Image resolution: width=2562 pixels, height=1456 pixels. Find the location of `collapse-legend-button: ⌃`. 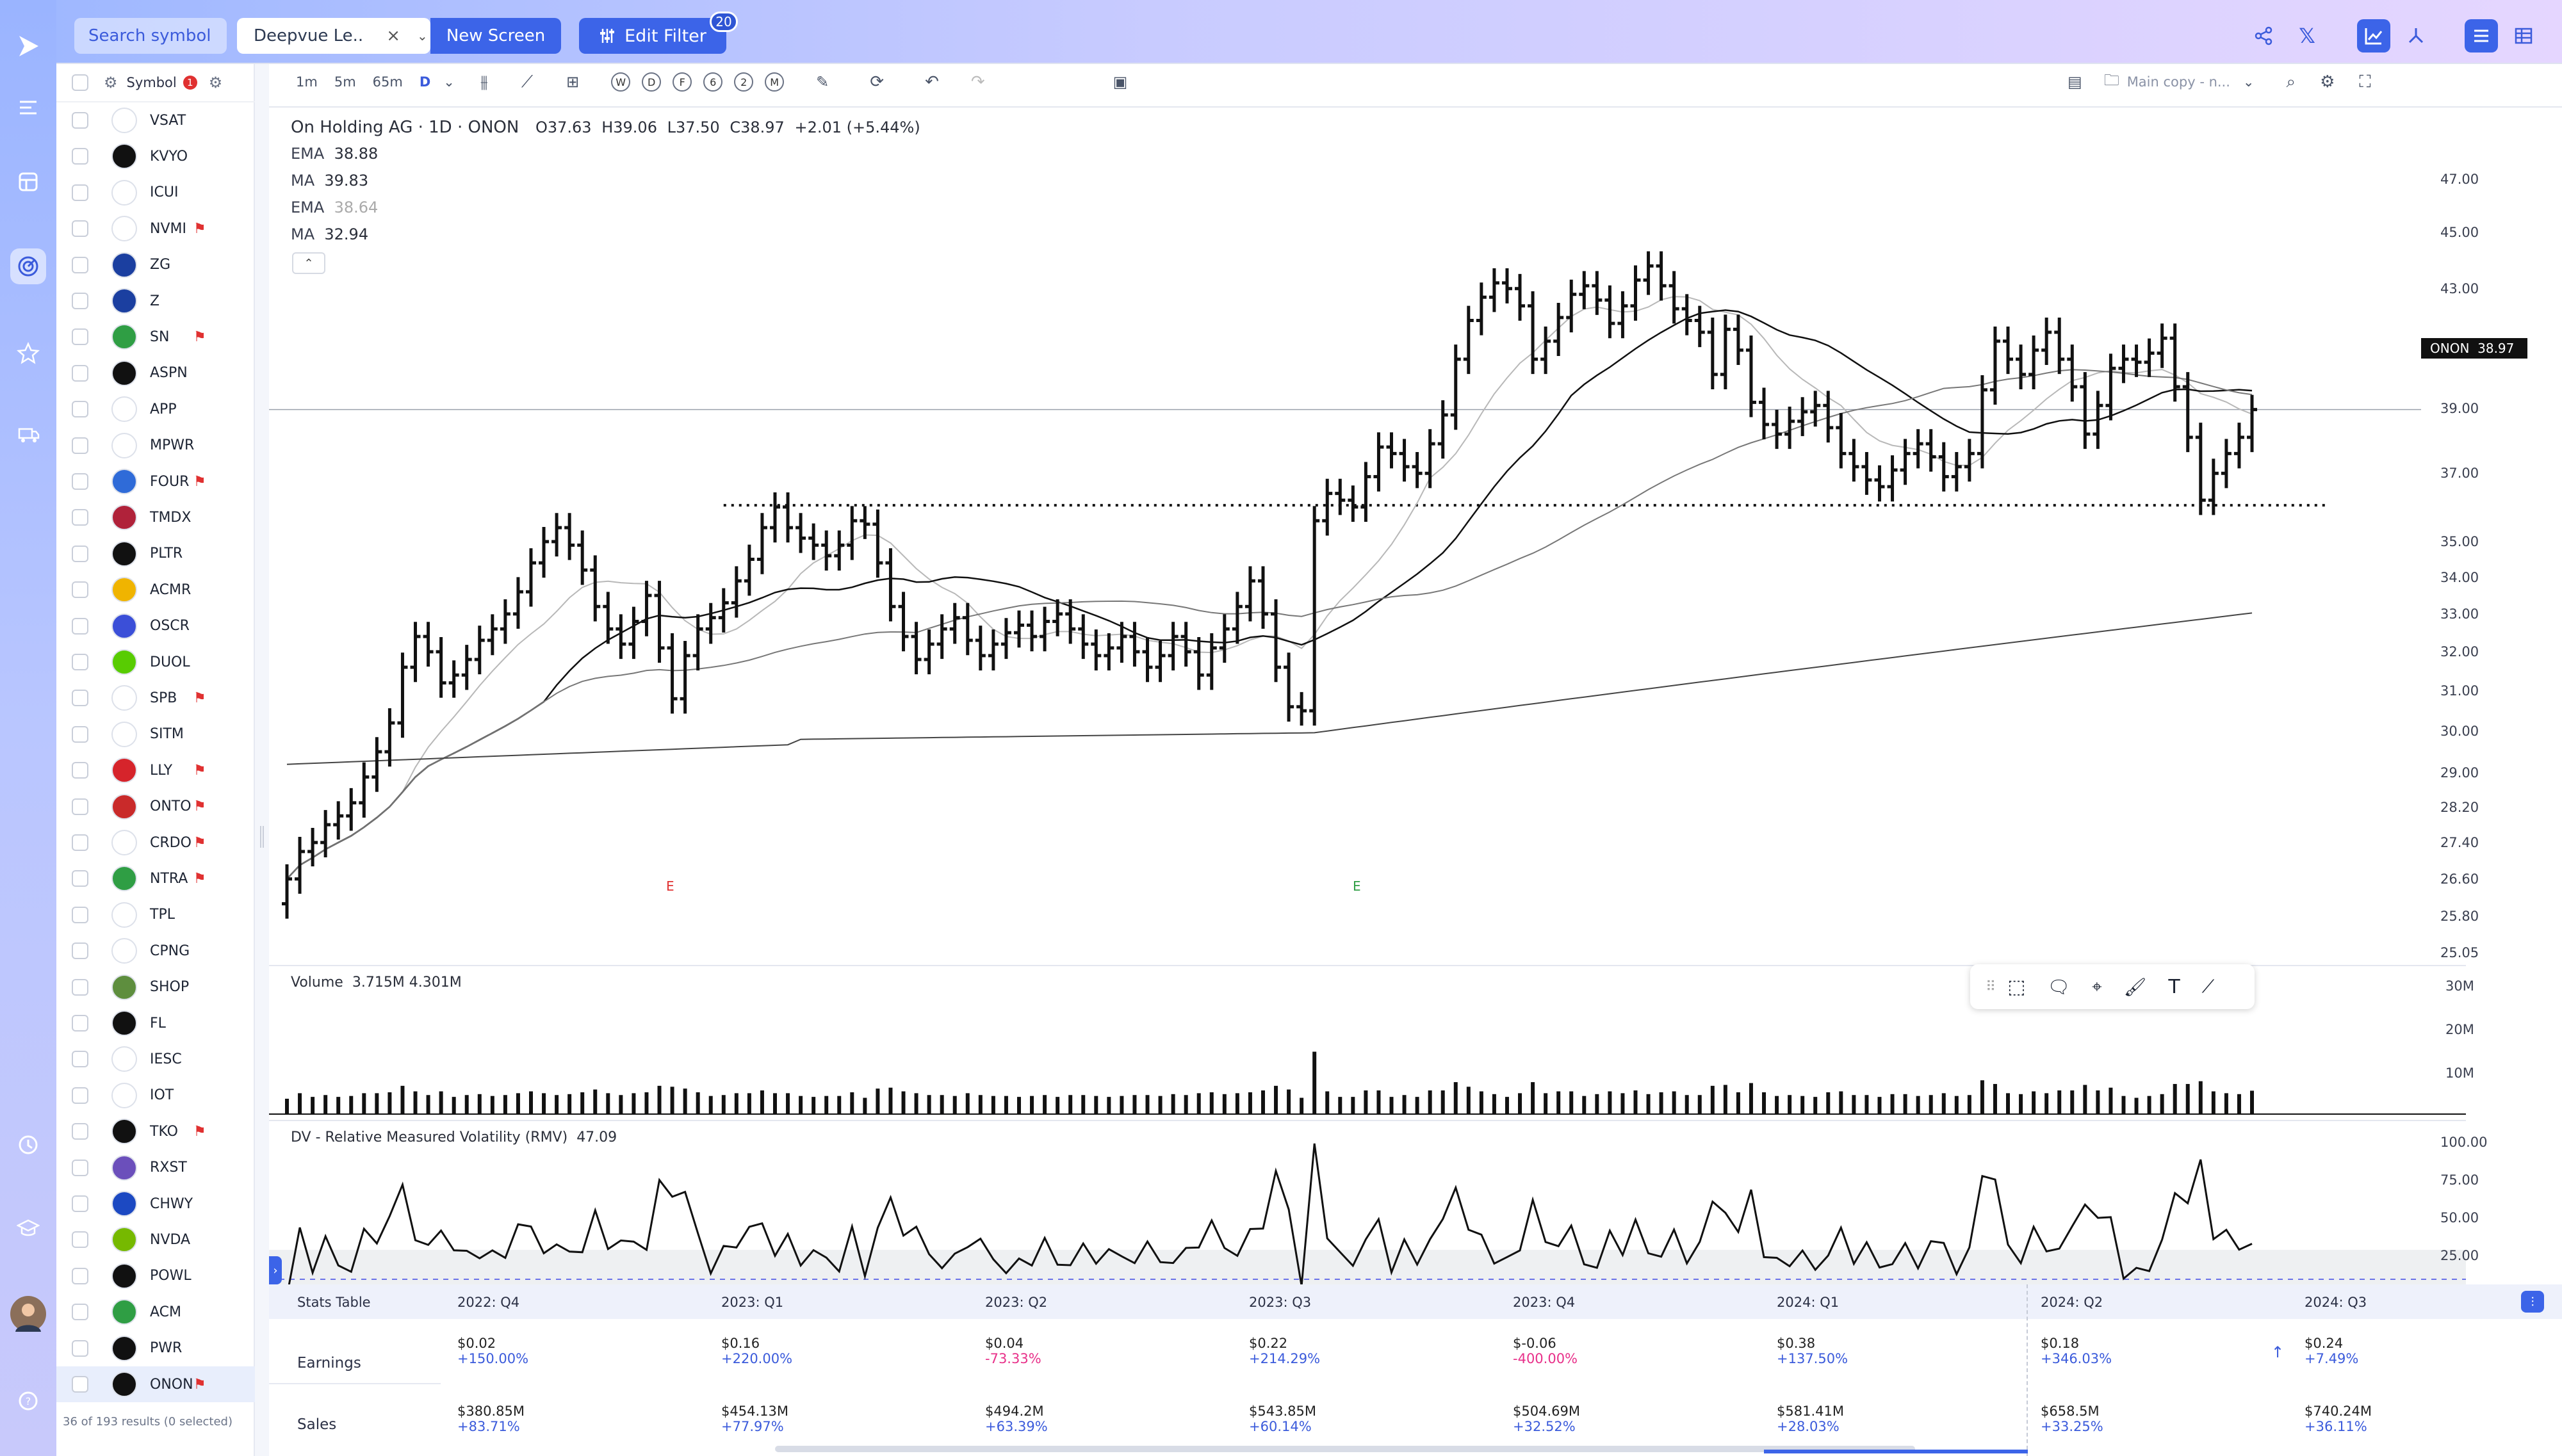

collapse-legend-button: ⌃ is located at coordinates (308, 263).